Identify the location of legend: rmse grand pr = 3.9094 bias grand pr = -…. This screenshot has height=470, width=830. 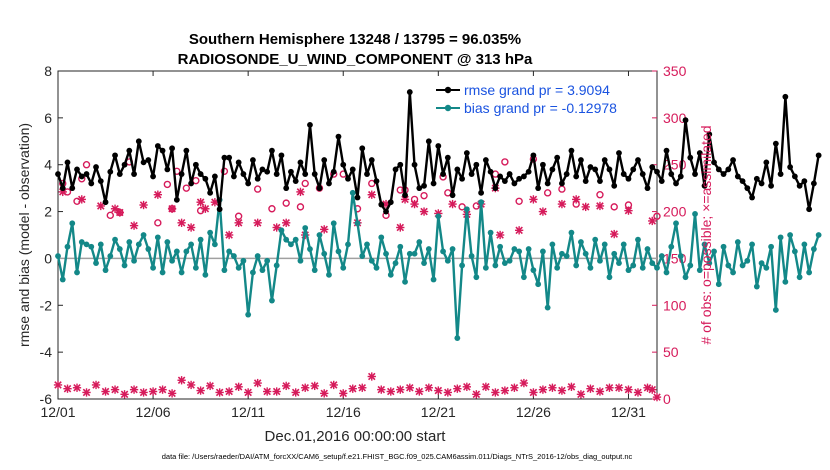
(526, 99).